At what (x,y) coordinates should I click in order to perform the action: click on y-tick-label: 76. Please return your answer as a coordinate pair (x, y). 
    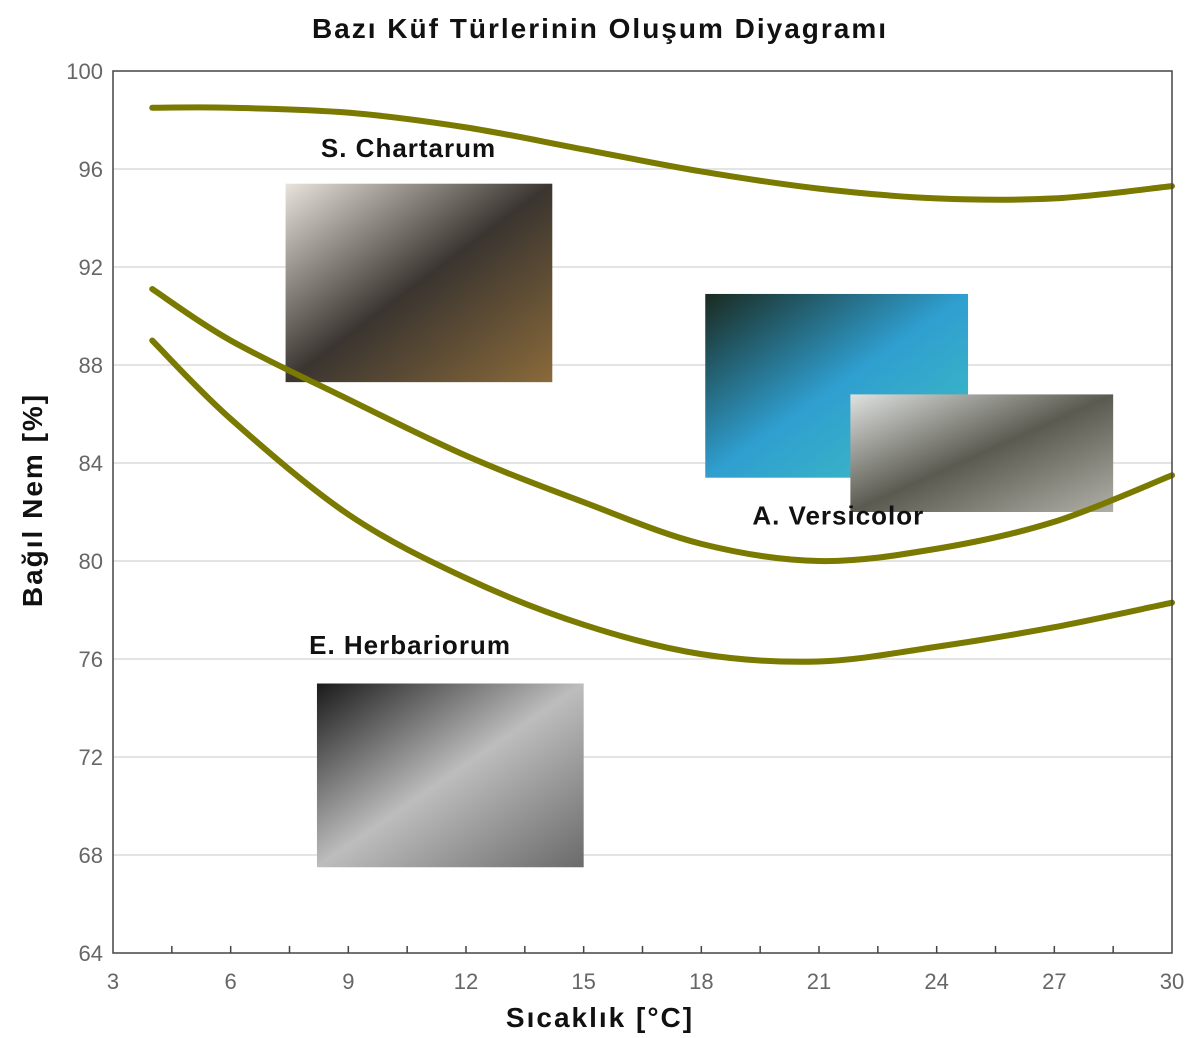
    Looking at the image, I should click on (91, 659).